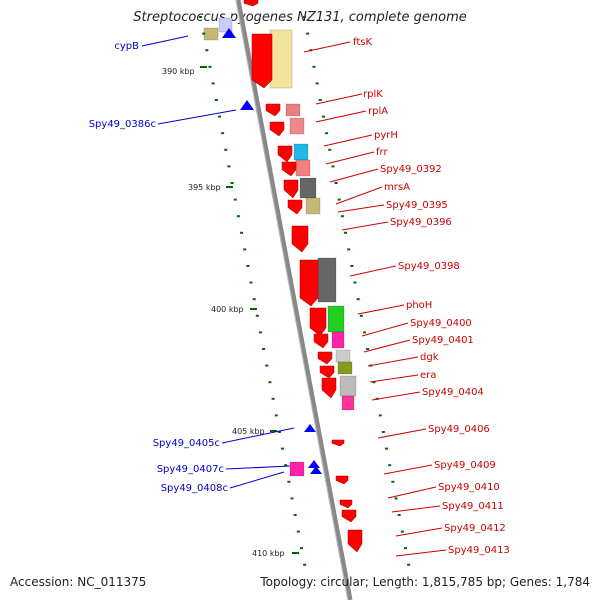 This screenshot has height=600, width=600. Describe the element at coordinates (475, 528) in the screenshot. I see `gene-label-spy49_0412: Spy49_0412` at that location.